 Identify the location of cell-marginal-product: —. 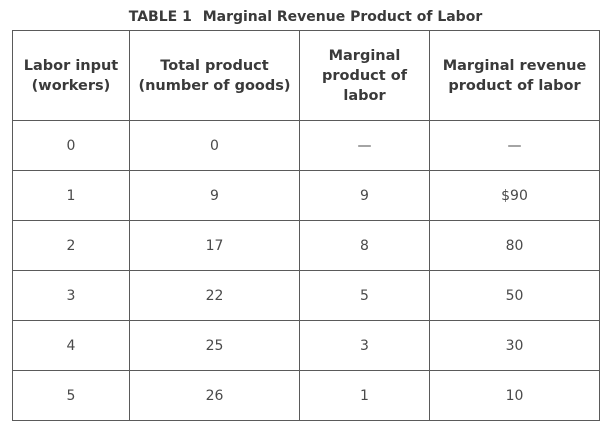
(364, 145).